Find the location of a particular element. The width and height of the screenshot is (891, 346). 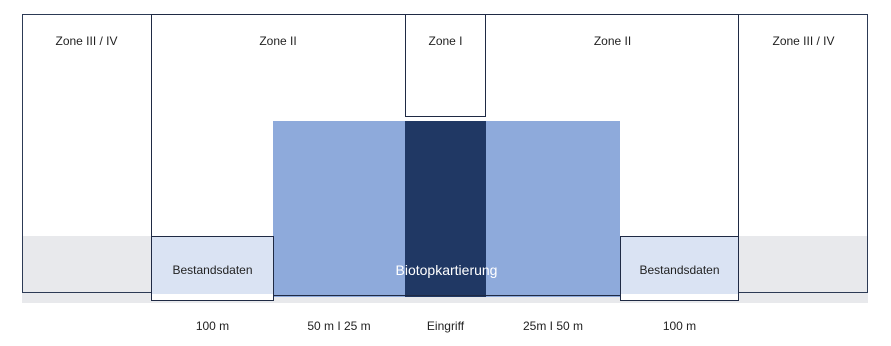

zone-outer-left-label: Zone III / IV is located at coordinates (86, 41).